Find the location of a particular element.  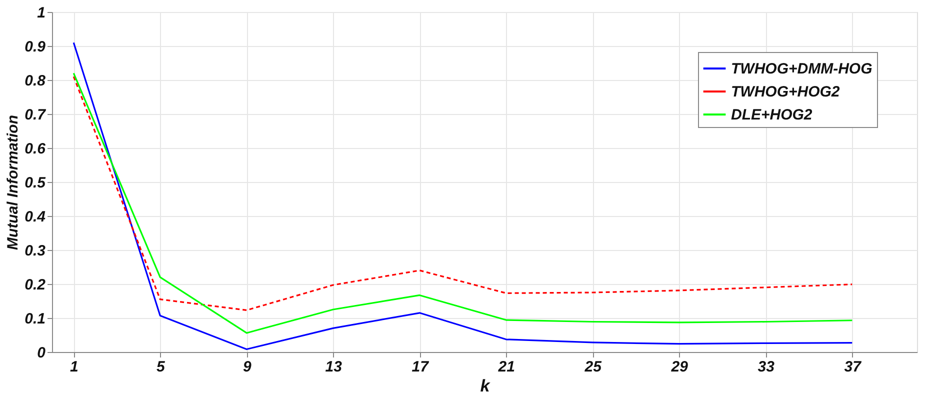

x-tick-label: 5 is located at coordinates (161, 367).